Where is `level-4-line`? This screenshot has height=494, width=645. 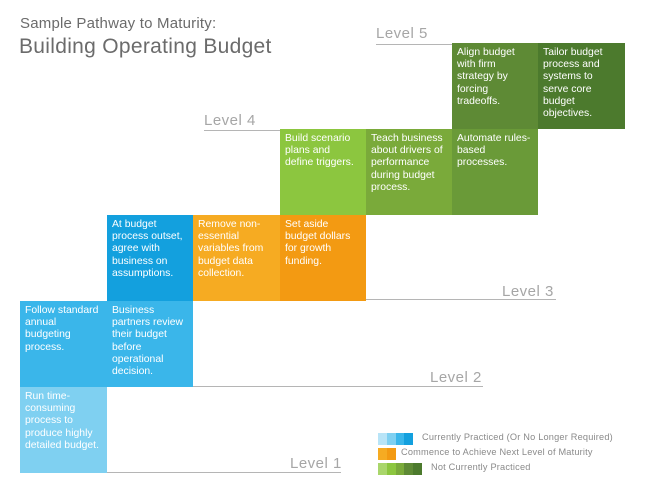
level-4-line is located at coordinates (242, 130).